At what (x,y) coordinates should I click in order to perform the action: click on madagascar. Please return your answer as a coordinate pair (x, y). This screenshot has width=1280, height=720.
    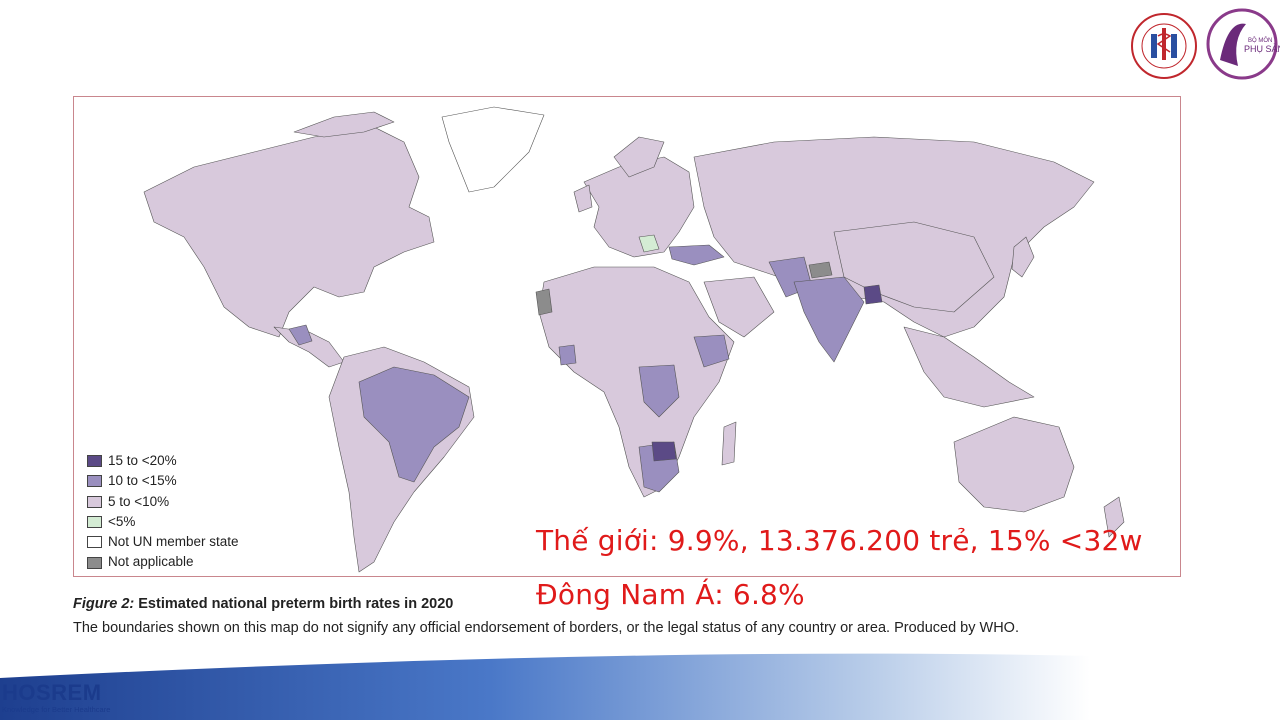
    Looking at the image, I should click on (729, 443).